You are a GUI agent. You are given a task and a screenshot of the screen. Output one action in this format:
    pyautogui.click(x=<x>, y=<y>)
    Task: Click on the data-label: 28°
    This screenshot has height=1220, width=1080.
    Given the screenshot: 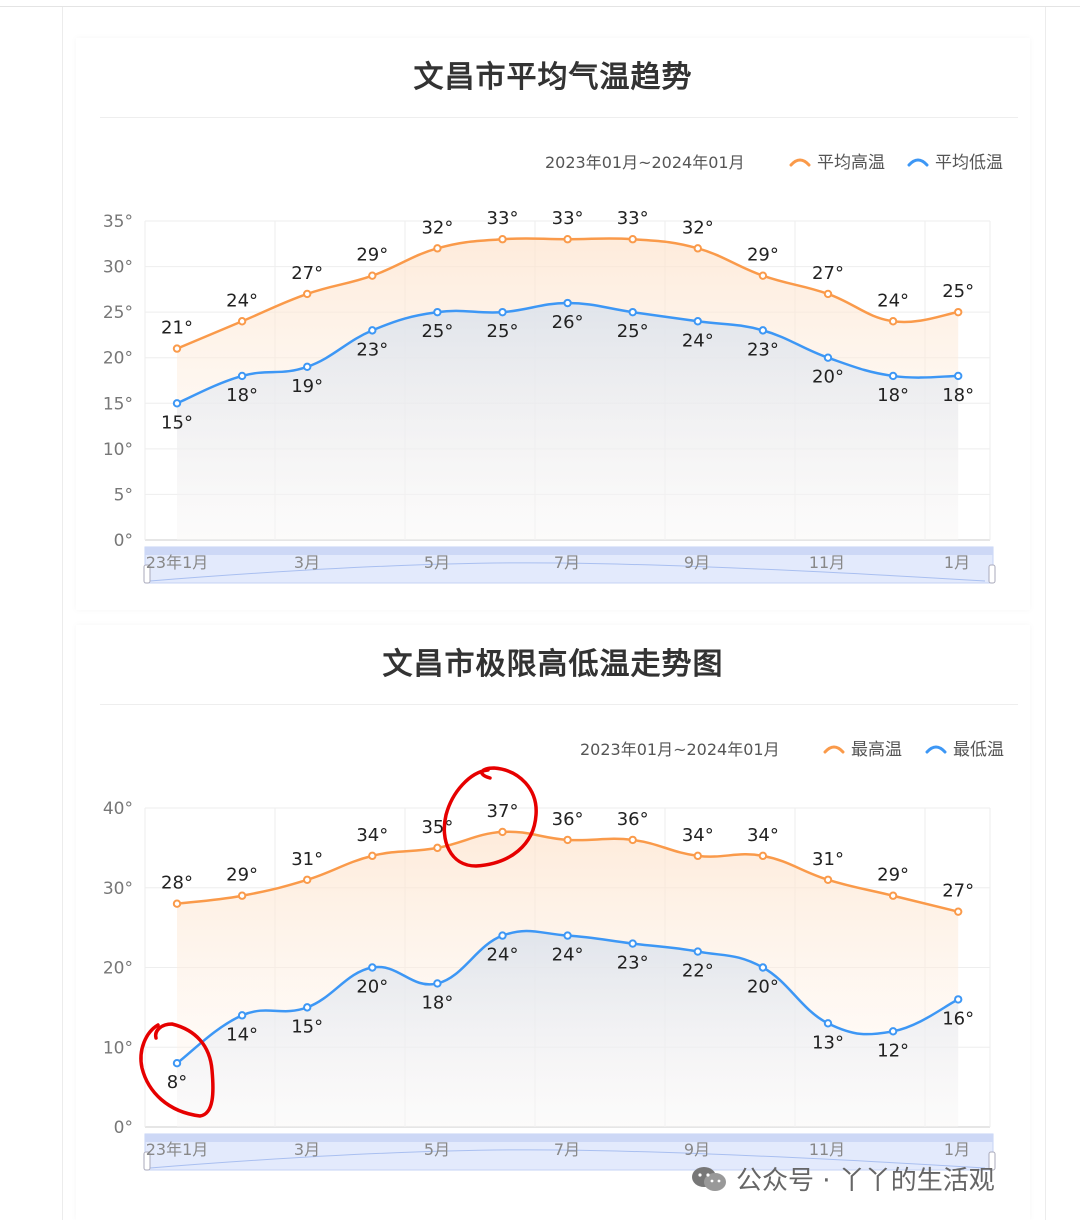 What is the action you would take?
    pyautogui.click(x=177, y=883)
    